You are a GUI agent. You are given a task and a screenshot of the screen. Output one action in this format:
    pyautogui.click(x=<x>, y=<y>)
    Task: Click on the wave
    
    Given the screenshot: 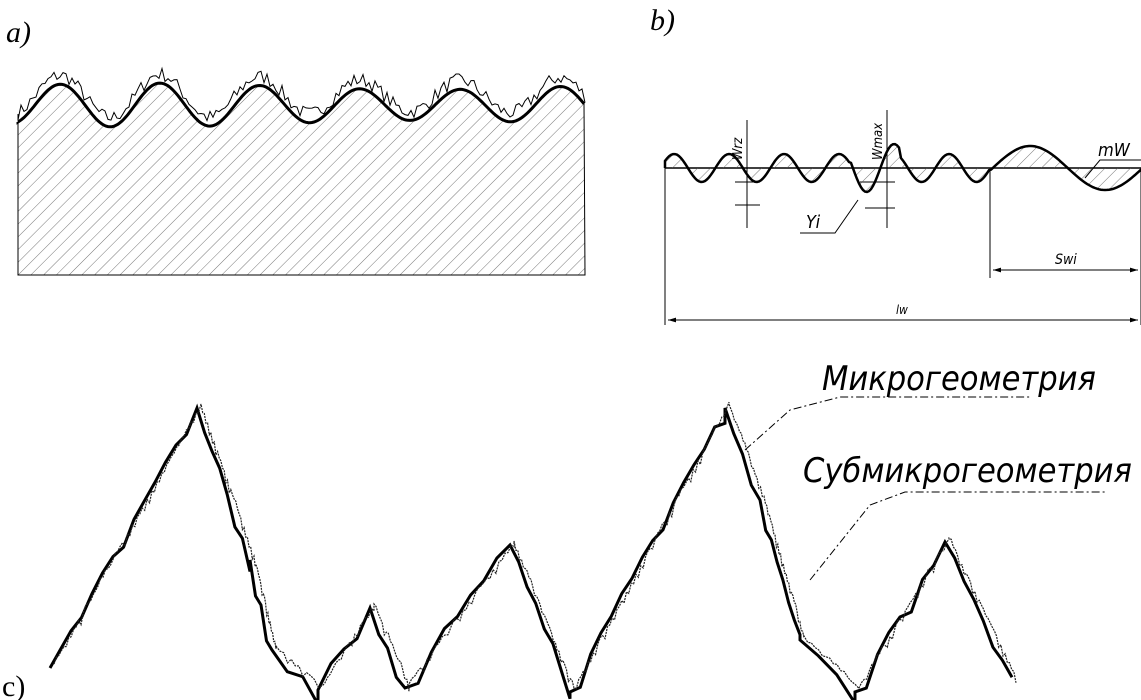 What is the action you would take?
    pyautogui.click(x=902, y=168)
    